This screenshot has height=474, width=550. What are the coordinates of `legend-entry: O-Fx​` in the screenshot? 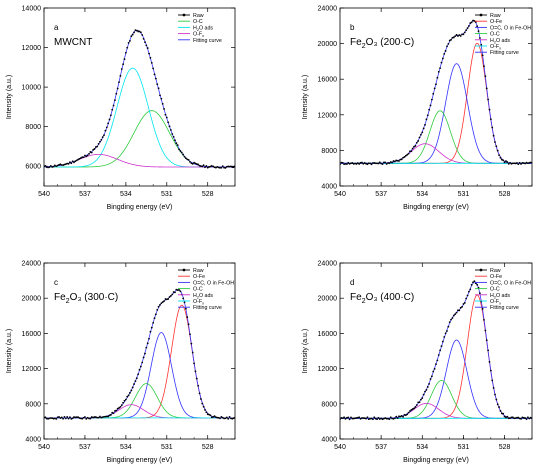 It's located at (488, 302).